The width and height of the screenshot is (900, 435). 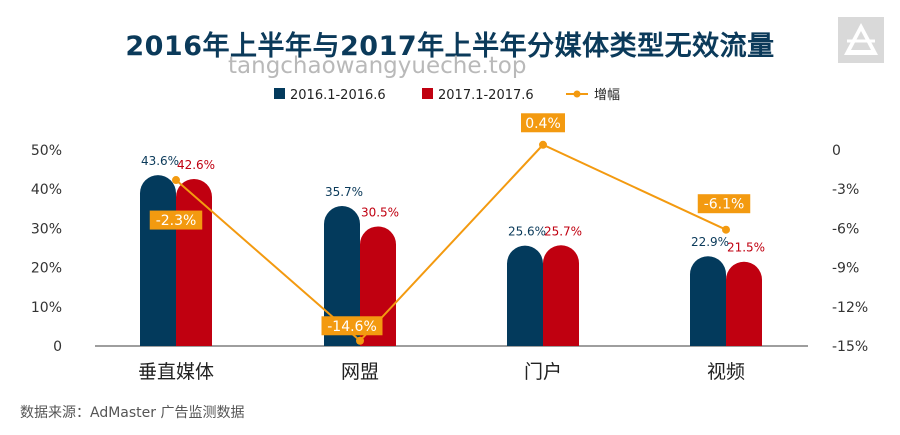 What do you see at coordinates (46, 269) in the screenshot?
I see `y-left-tick-label: 20%` at bounding box center [46, 269].